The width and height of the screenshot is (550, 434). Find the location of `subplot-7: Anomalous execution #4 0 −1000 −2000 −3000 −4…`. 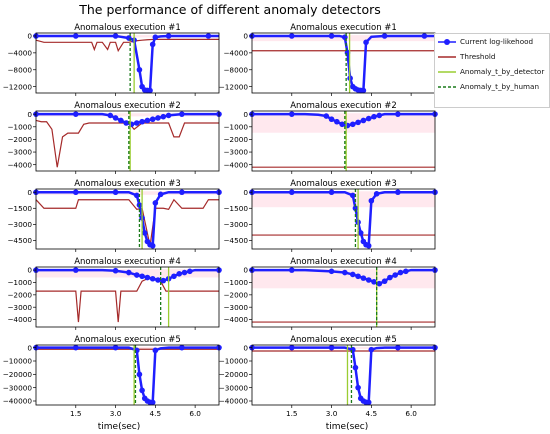

subplot-7: Anomalous execution #4 0 −1000 −2000 −3000 −4… is located at coordinates (114, 293).